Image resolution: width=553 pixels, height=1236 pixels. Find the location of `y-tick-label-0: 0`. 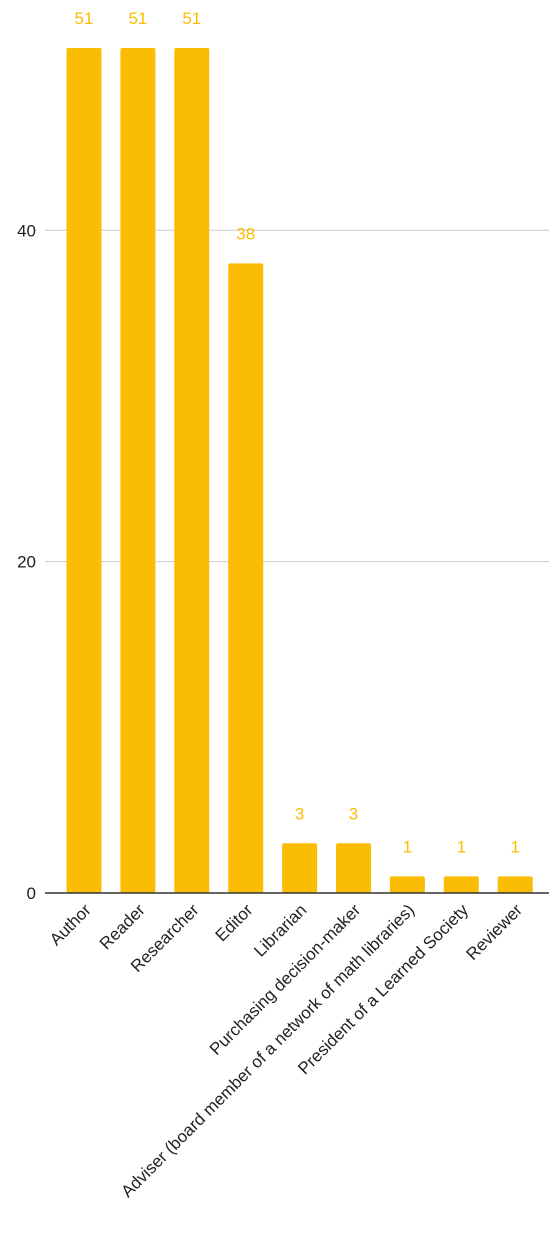

y-tick-label-0: 0 is located at coordinates (31, 893).